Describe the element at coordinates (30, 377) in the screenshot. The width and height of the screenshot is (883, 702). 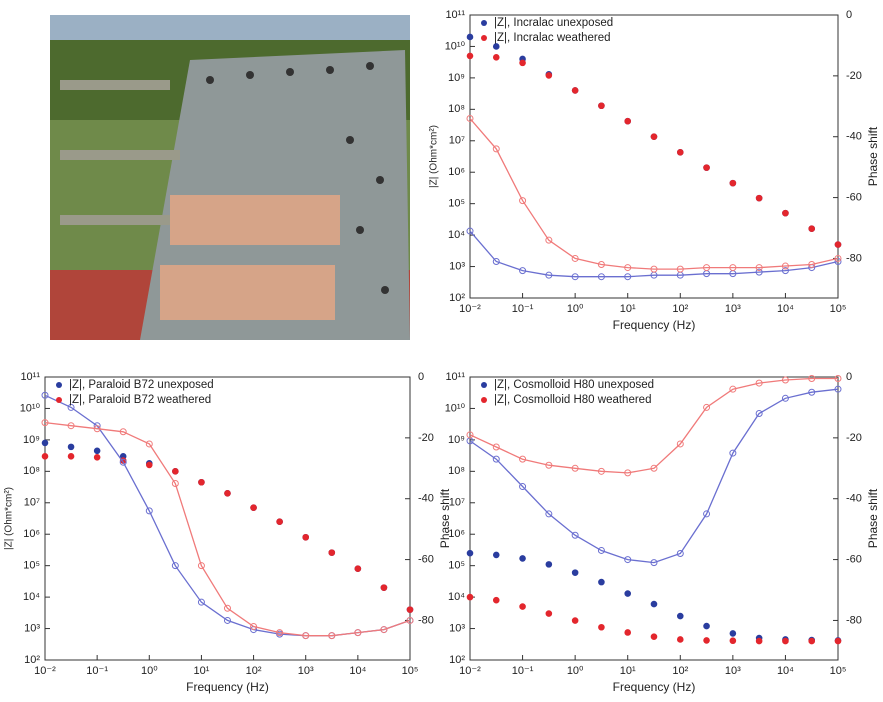
I see `y-tick-label: 10¹¹` at that location.